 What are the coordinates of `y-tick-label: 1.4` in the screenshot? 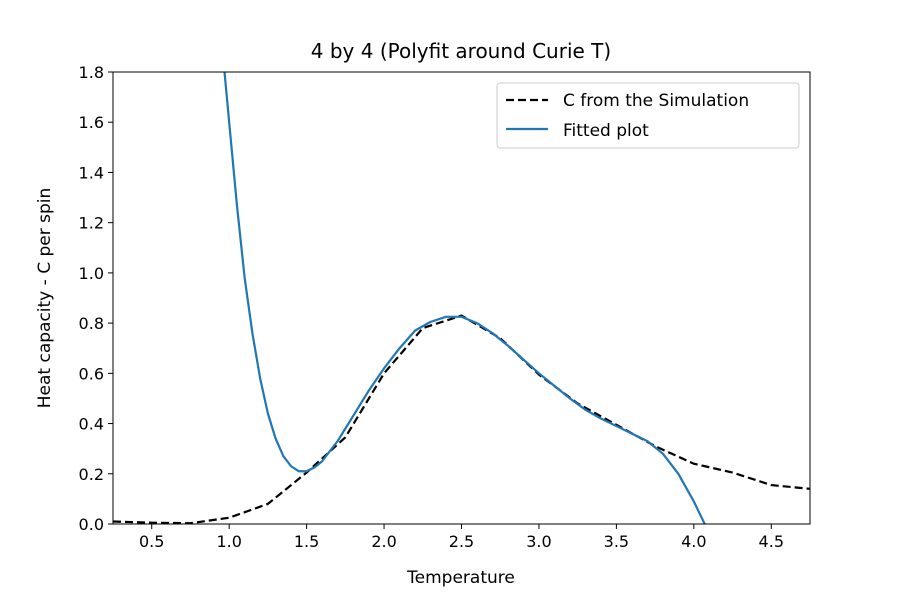 It's located at (91, 172).